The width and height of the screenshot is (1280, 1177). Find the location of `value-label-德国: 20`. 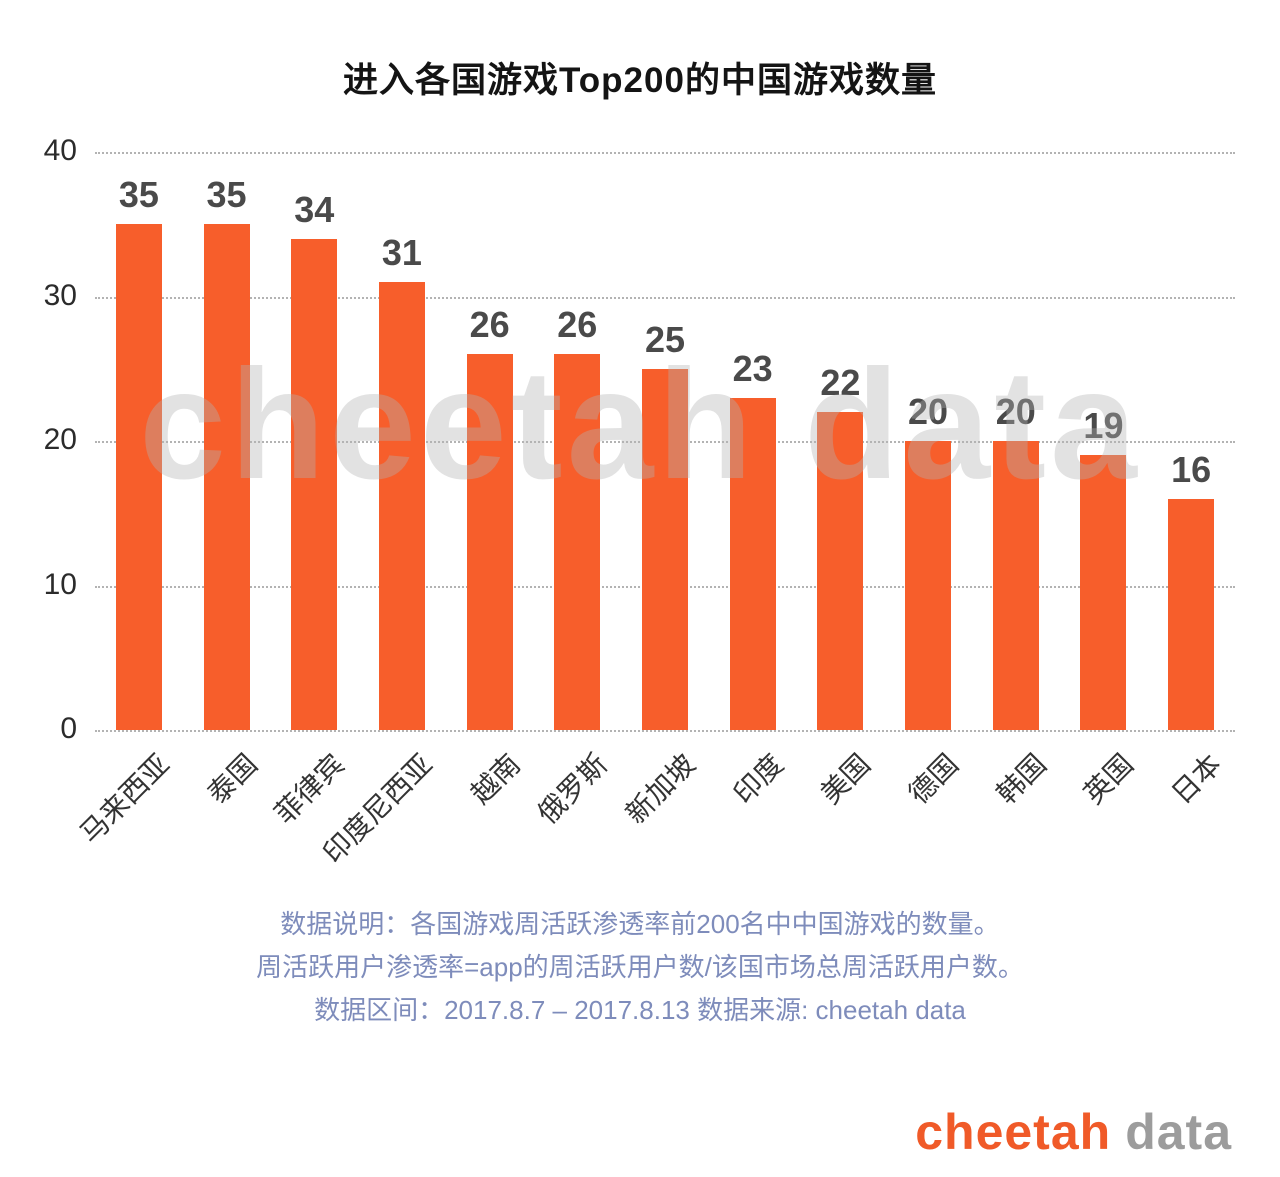

value-label-德国: 20 is located at coordinates (928, 411).